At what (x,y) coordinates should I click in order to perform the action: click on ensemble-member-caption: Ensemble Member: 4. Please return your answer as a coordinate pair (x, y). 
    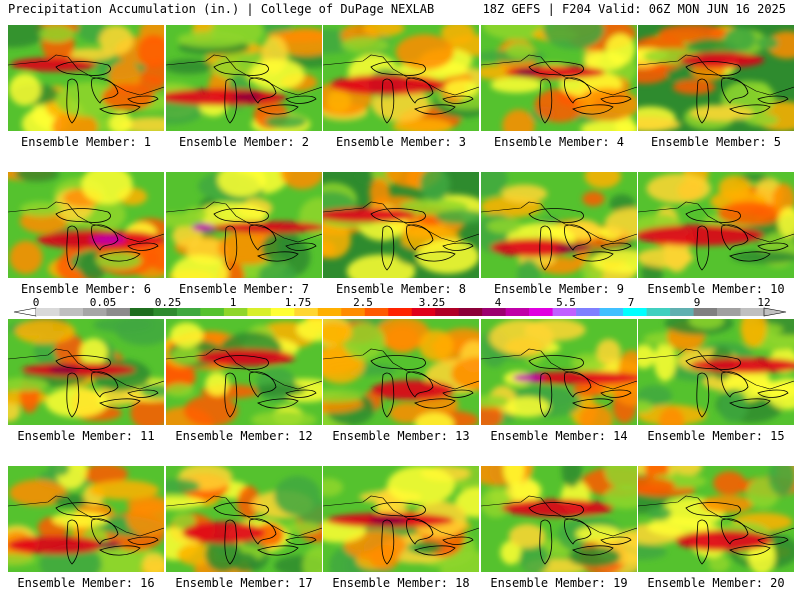
    Looking at the image, I should click on (559, 142).